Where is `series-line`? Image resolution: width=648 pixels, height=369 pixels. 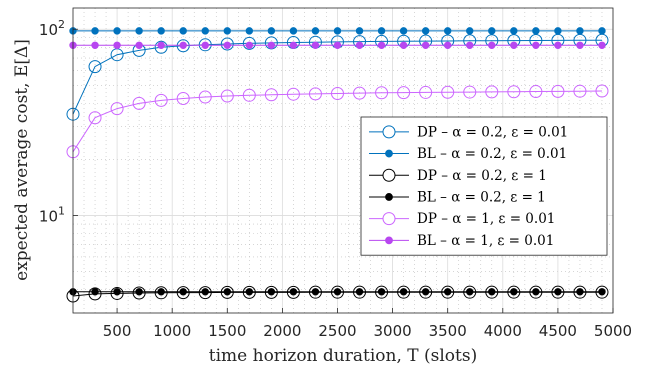
series-line is located at coordinates (337, 121).